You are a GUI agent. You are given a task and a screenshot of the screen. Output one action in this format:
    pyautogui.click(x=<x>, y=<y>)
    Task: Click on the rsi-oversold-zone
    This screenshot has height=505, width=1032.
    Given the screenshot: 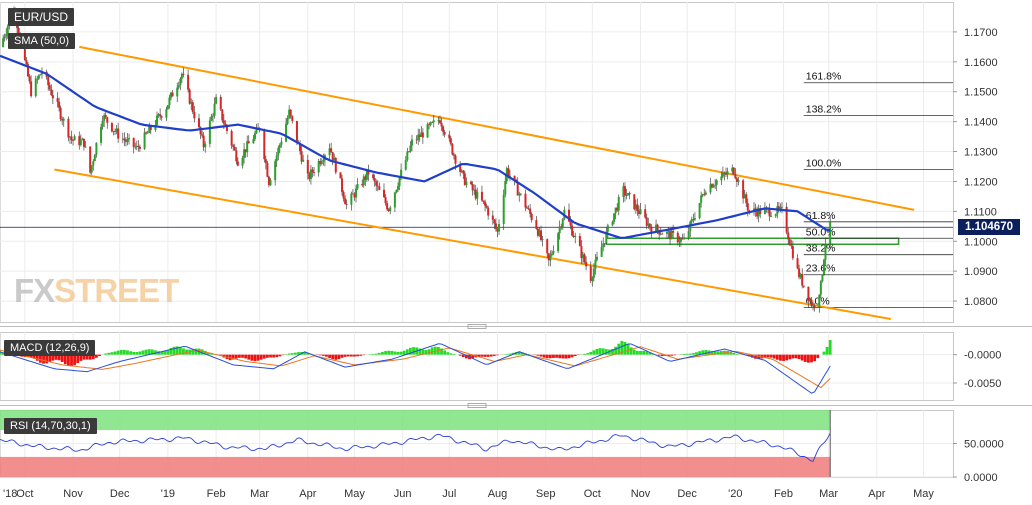 What is the action you would take?
    pyautogui.click(x=415, y=466)
    